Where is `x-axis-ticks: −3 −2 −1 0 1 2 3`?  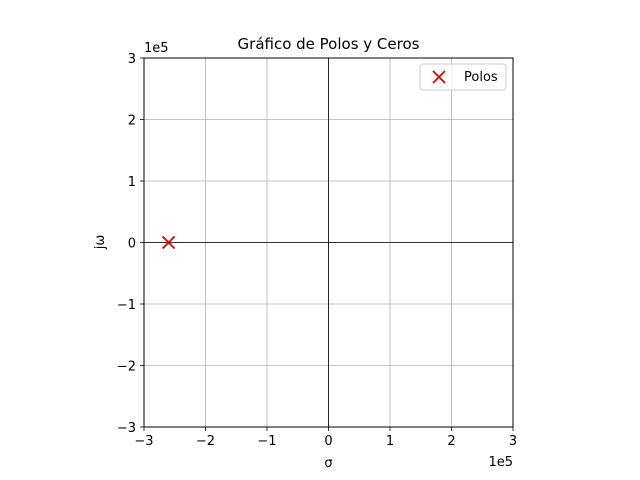
x-axis-ticks: −3 −2 −1 0 1 2 3 is located at coordinates (325, 438).